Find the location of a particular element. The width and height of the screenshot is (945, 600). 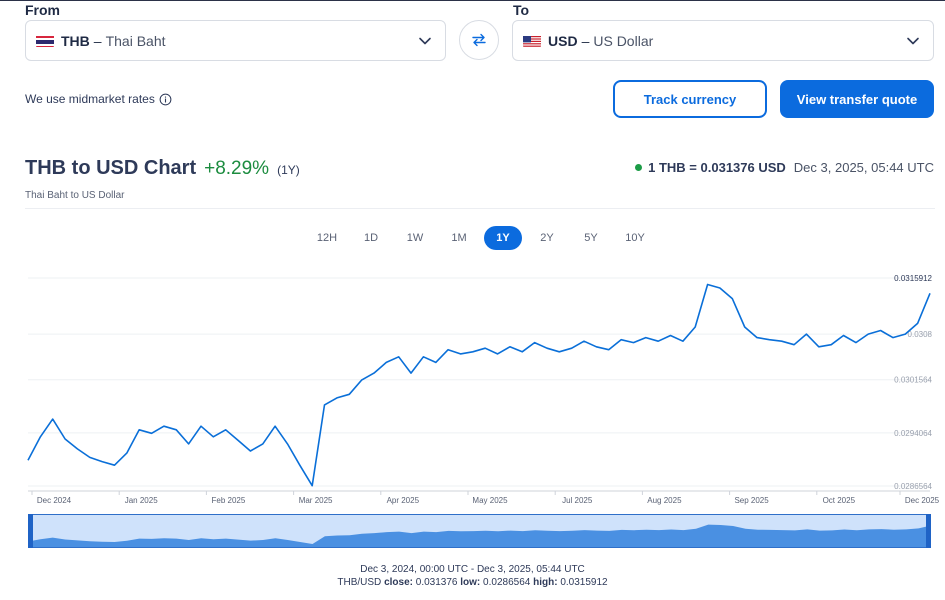

from-currency-code: THB is located at coordinates (75, 40).